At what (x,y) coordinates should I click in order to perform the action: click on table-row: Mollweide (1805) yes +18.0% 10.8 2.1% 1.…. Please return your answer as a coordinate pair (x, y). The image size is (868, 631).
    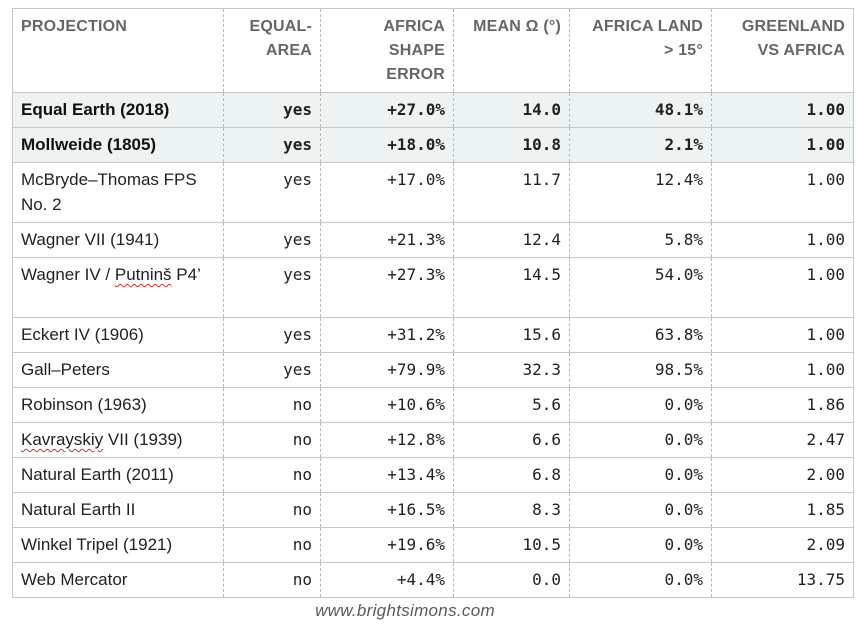
    Looking at the image, I should click on (433, 145).